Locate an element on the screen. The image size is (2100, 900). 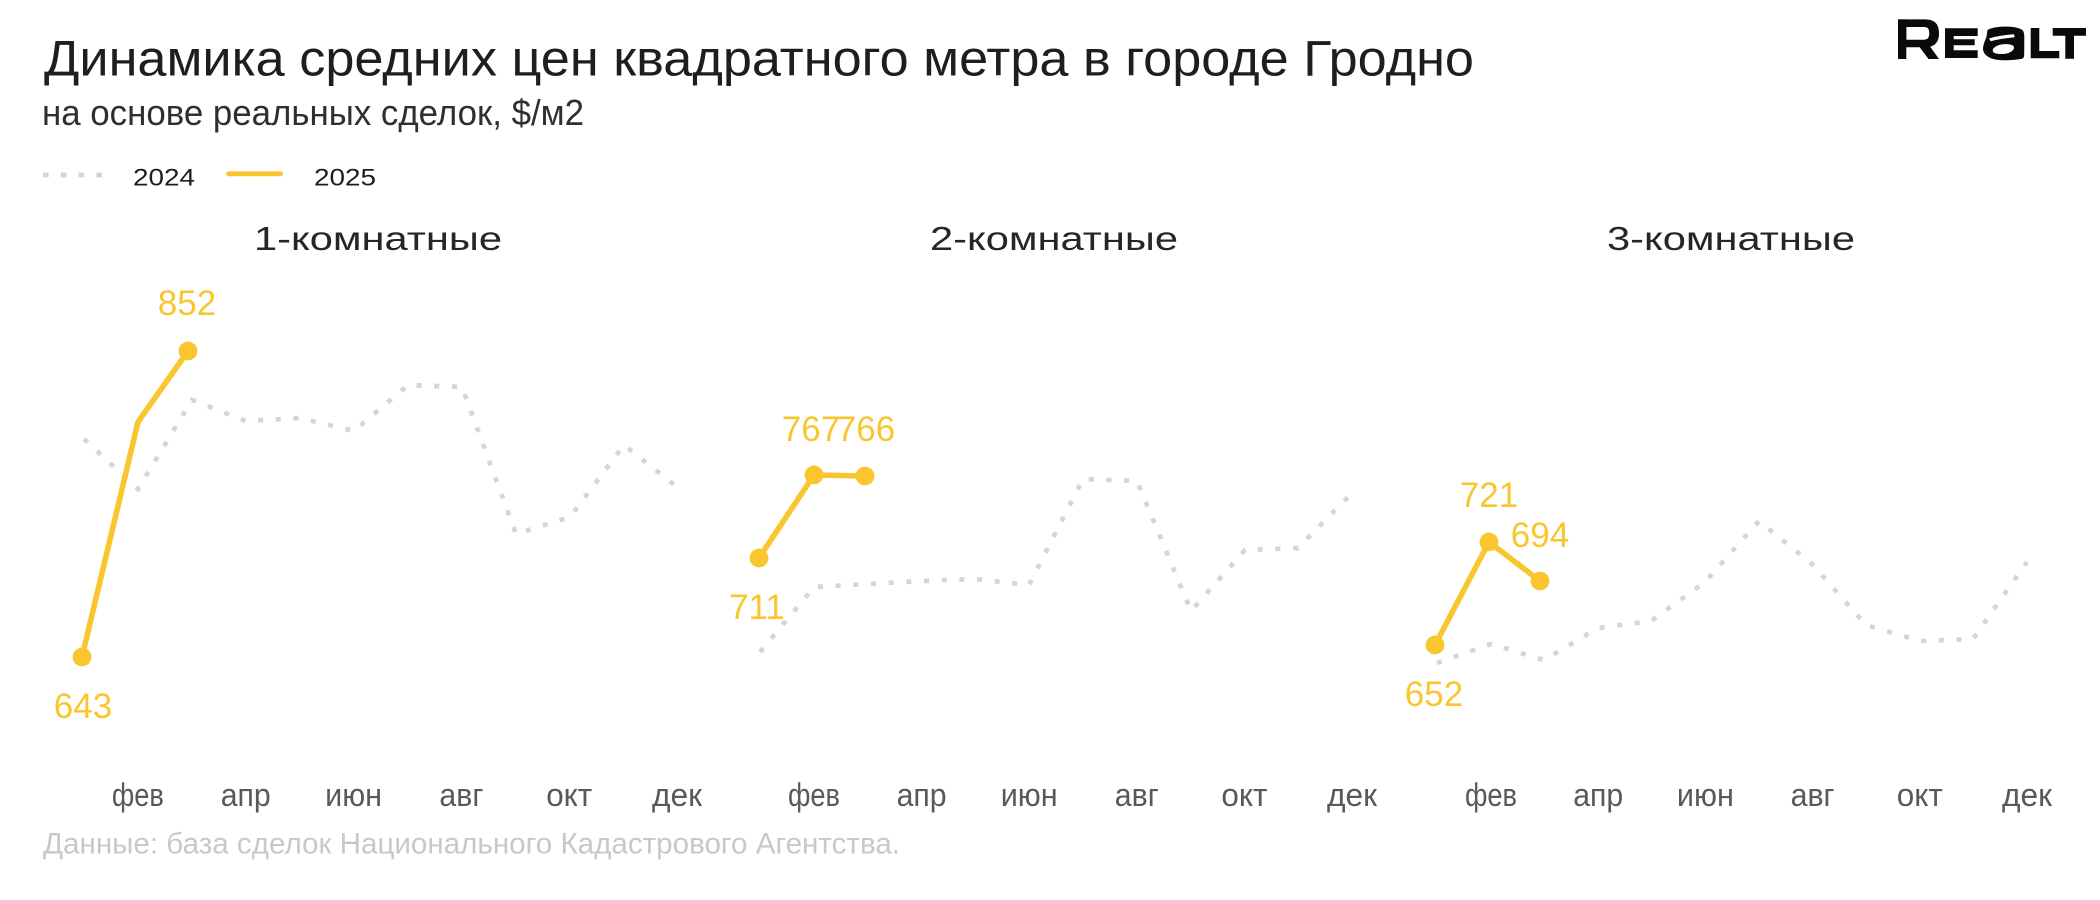
svg-text: 643 is located at coordinates (83, 706).